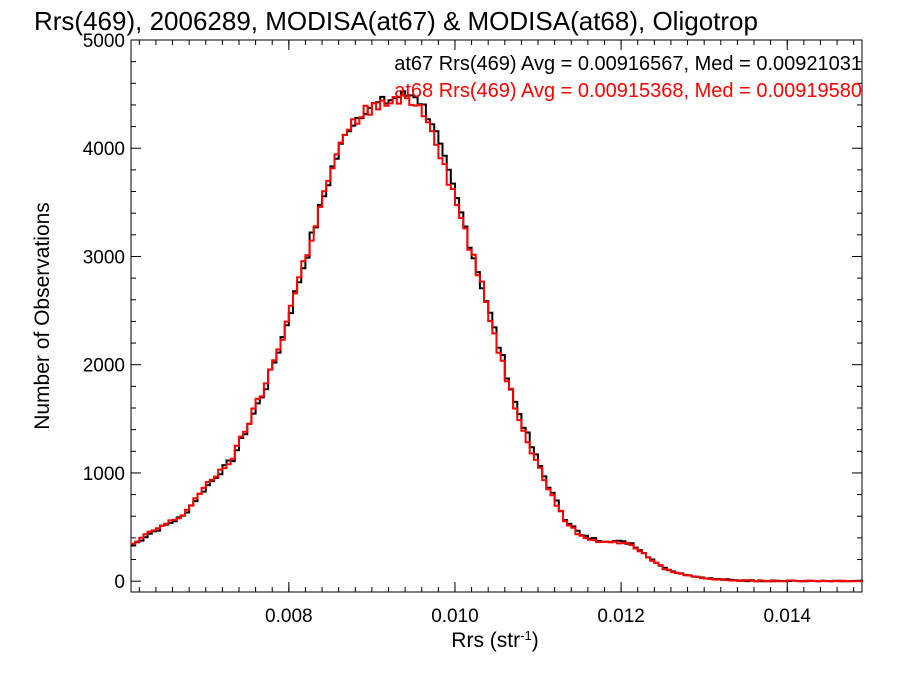 This screenshot has width=900, height=675. I want to click on x-axis-label: Rrs (str-1), so click(494, 640).